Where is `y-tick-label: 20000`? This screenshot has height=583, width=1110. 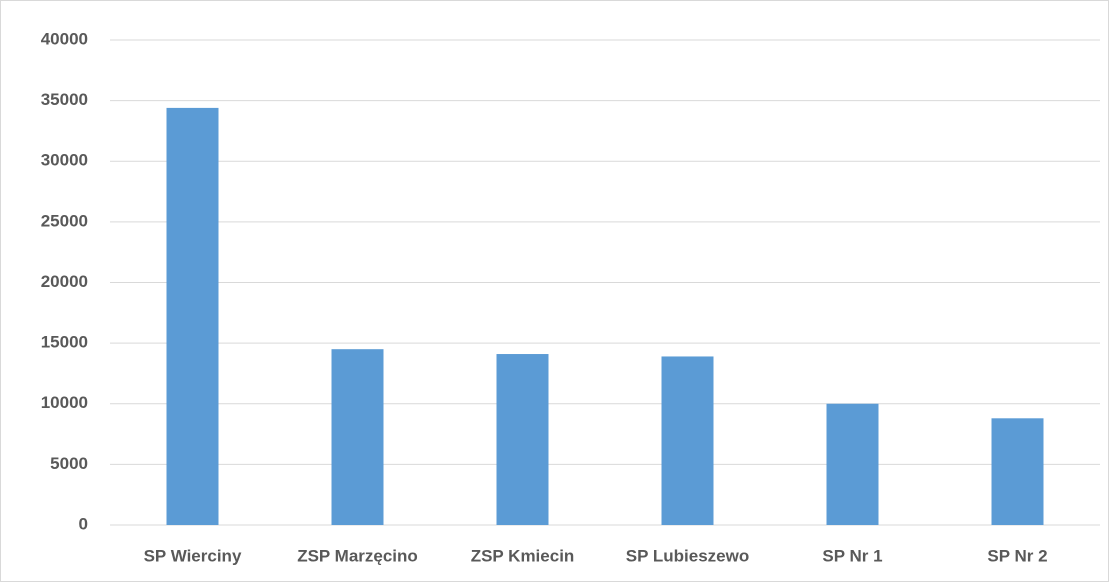
y-tick-label: 20000 is located at coordinates (64, 281).